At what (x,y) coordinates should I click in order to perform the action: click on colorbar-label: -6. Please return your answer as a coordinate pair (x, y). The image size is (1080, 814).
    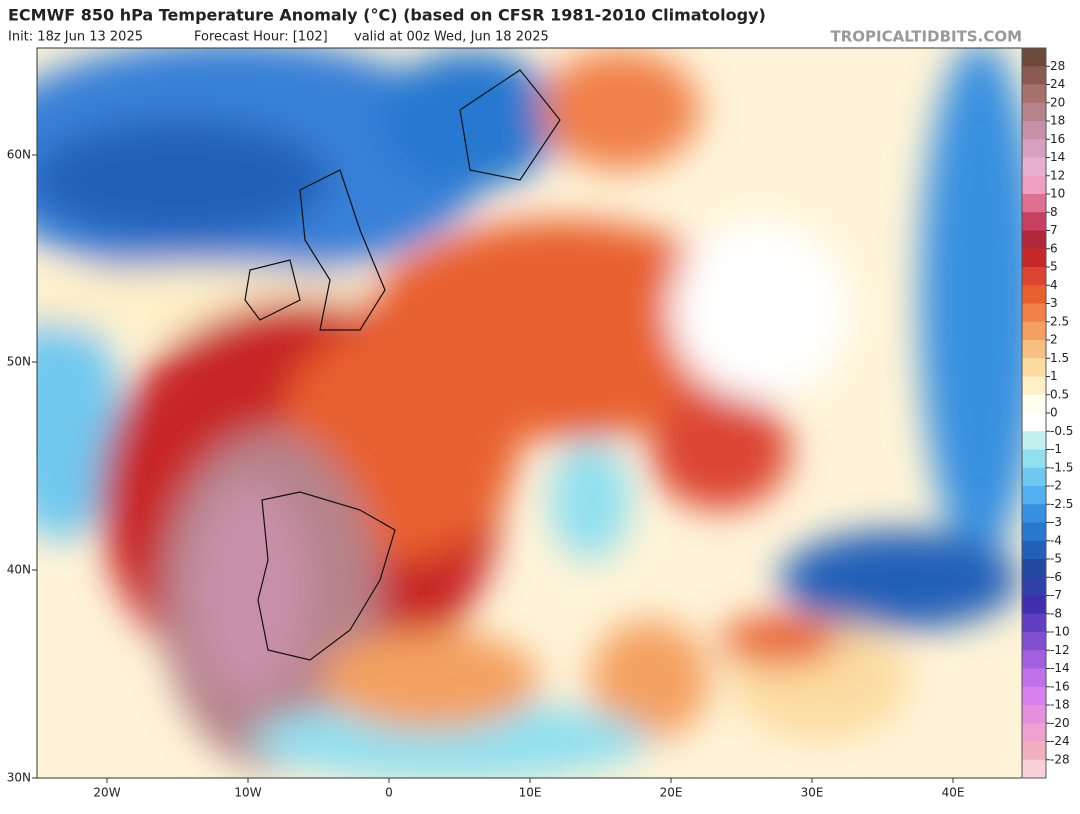
    Looking at the image, I should click on (1056, 577).